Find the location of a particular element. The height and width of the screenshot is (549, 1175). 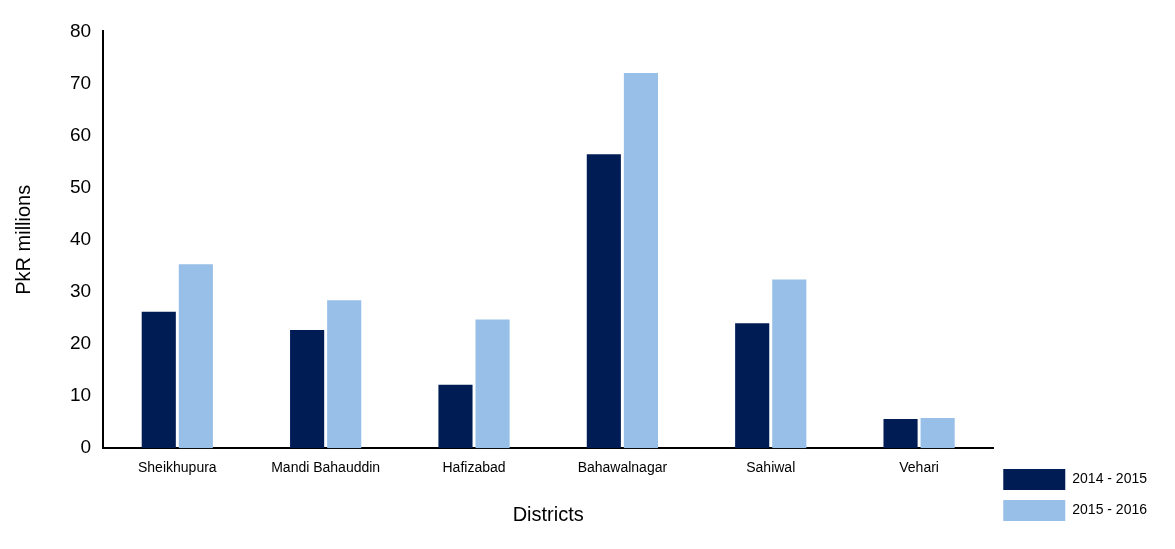

legend-label: 2014 - 2015 is located at coordinates (1110, 478).